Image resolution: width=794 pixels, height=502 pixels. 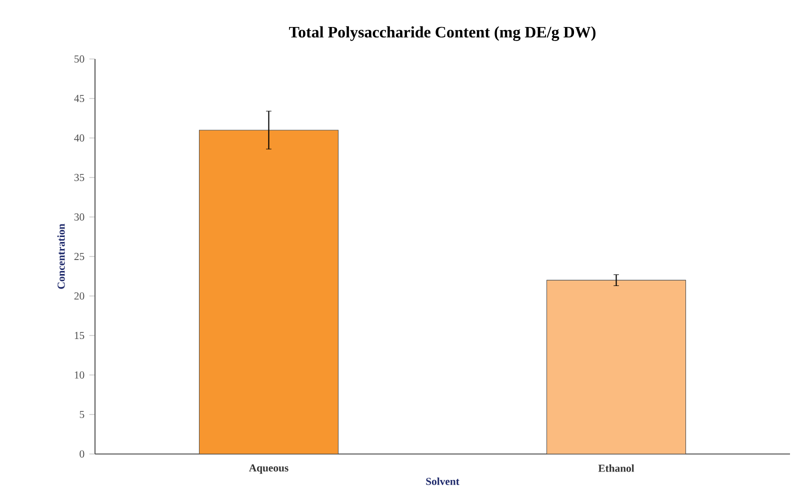 What do you see at coordinates (79, 375) in the screenshot?
I see `y-tick-label: 10` at bounding box center [79, 375].